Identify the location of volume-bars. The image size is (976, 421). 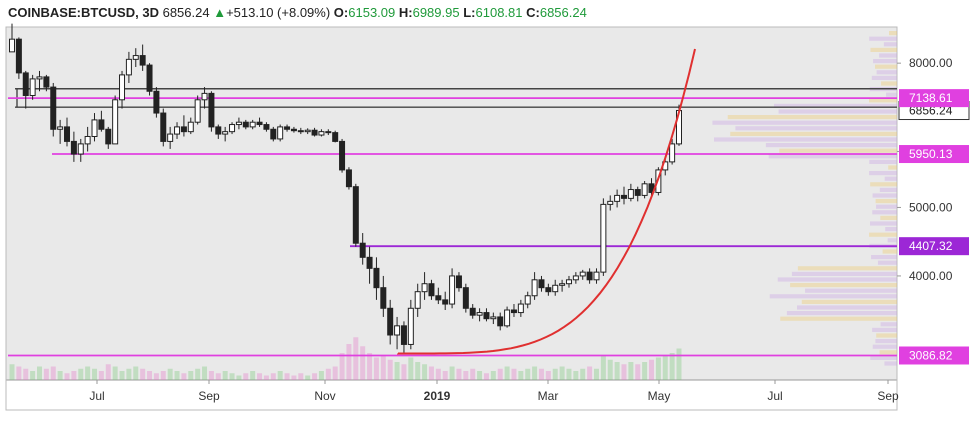
(345, 358).